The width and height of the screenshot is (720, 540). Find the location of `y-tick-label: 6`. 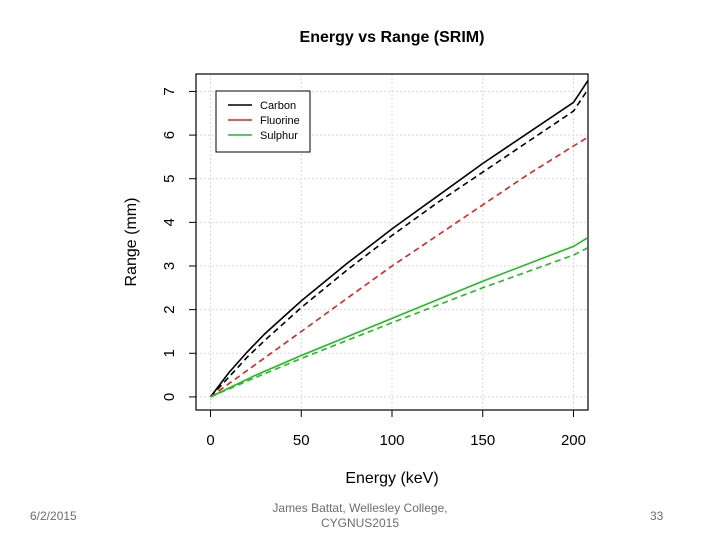

y-tick-label: 6 is located at coordinates (169, 135).